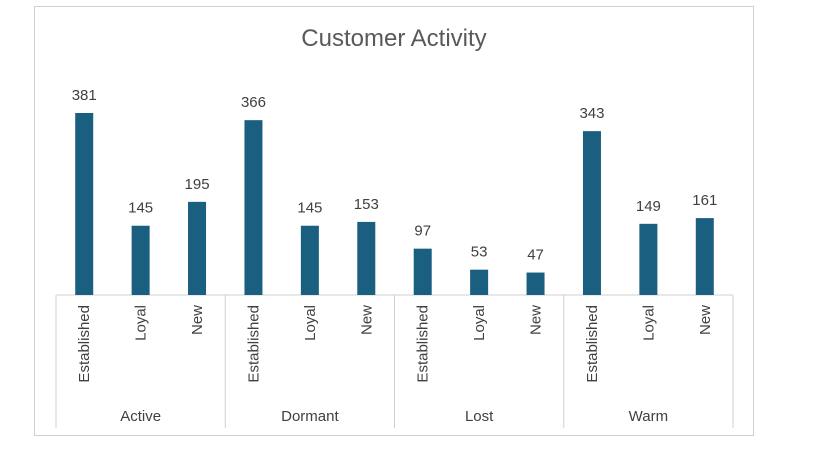 This screenshot has width=816, height=466. I want to click on group-label-warm: Warm, so click(648, 416).